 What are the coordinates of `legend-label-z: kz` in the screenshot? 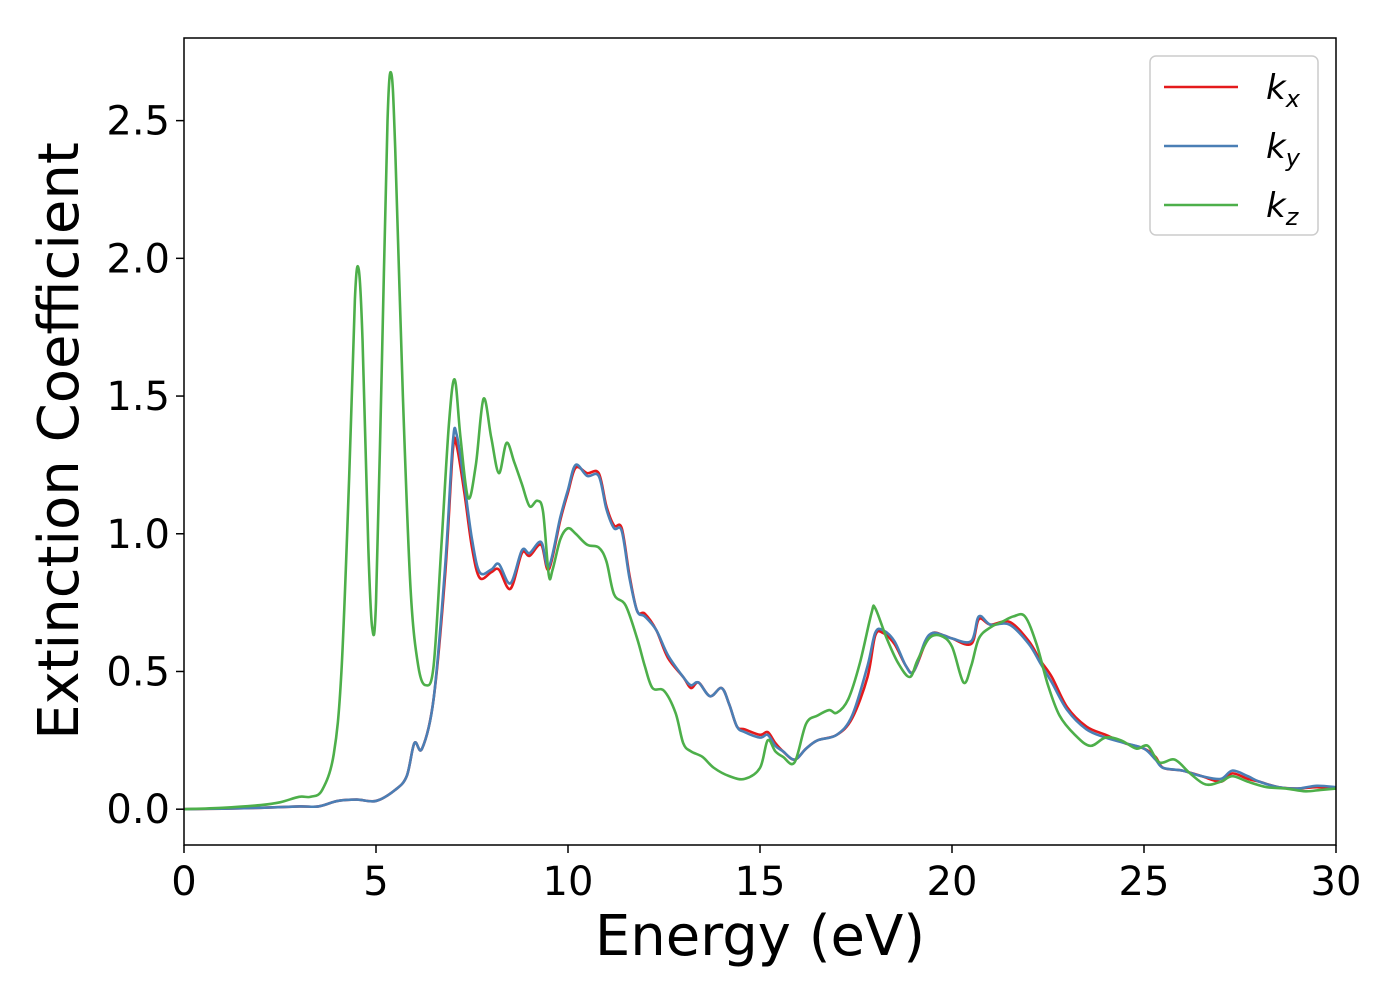 It's located at (1283, 208).